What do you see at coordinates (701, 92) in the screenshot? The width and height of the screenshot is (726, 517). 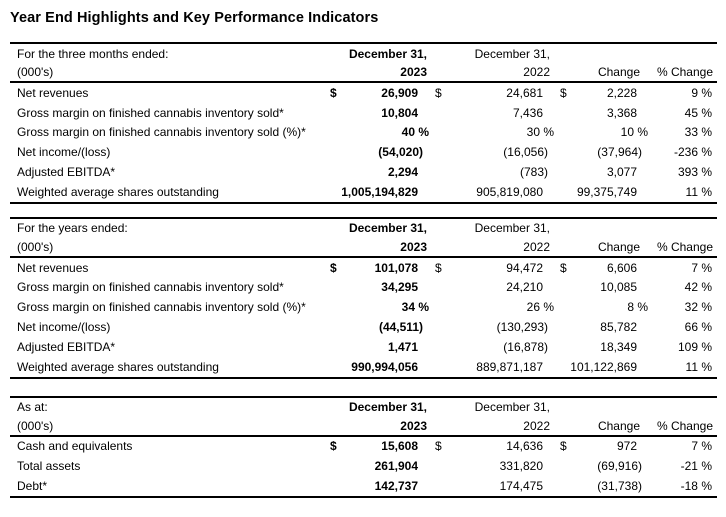 I see `cell-text: 9 %` at bounding box center [701, 92].